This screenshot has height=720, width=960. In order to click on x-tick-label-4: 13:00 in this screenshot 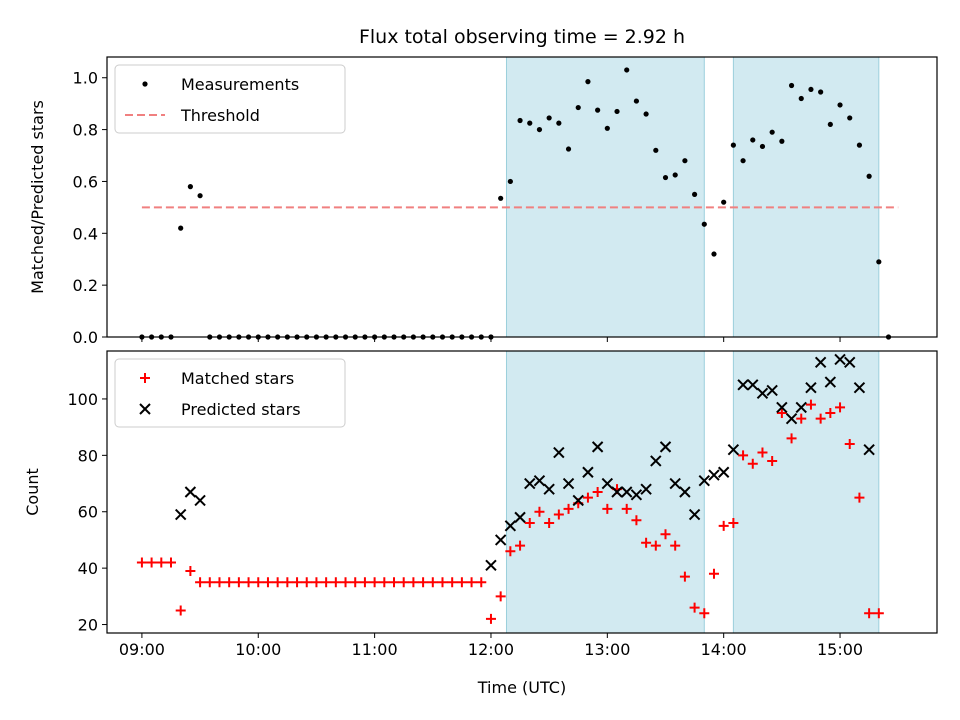, I will do `click(607, 649)`.